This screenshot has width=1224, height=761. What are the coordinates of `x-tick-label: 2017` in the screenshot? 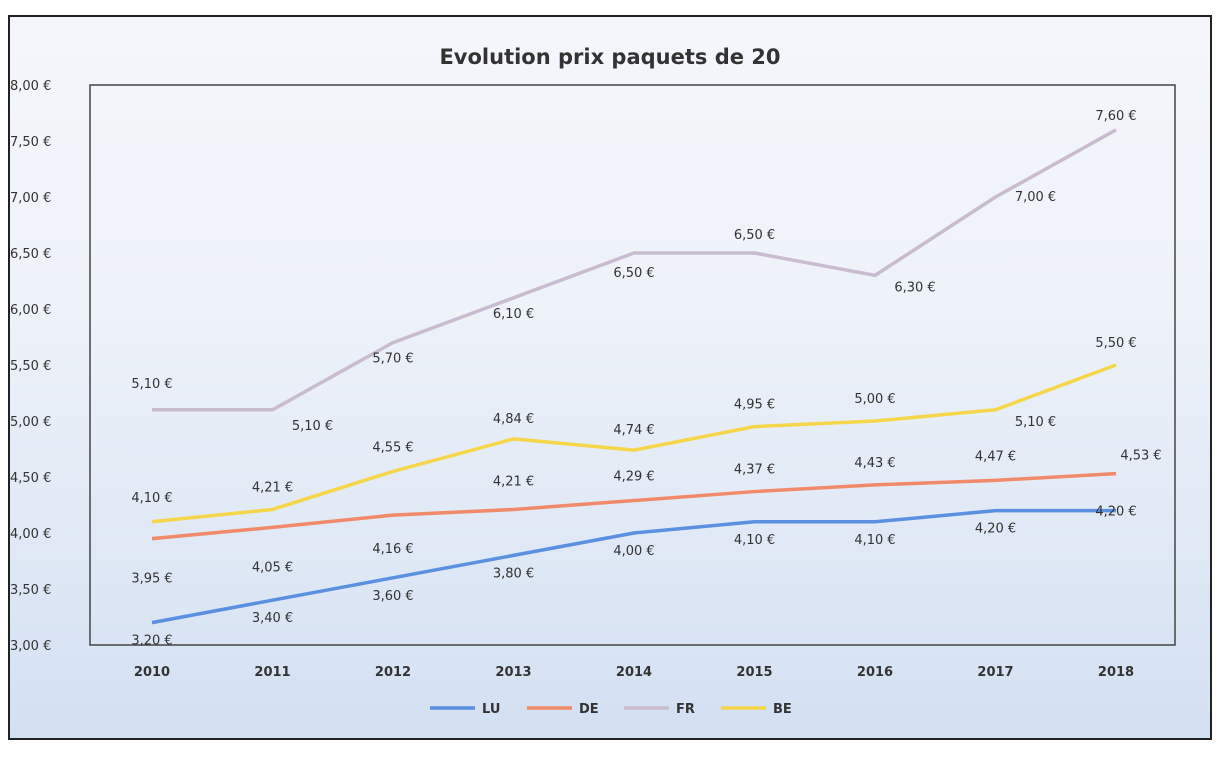 It's located at (995, 672).